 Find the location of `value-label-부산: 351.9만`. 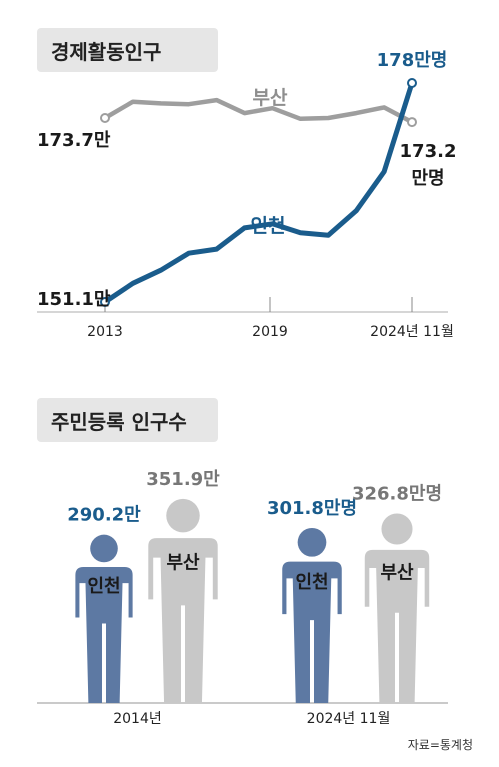

value-label-부산: 351.9만 is located at coordinates (183, 479).